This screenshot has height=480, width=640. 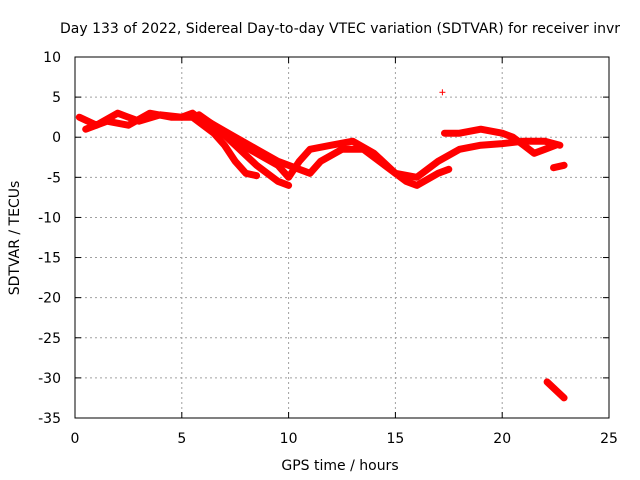 I want to click on x-tick-label: 0, so click(x=75, y=439).